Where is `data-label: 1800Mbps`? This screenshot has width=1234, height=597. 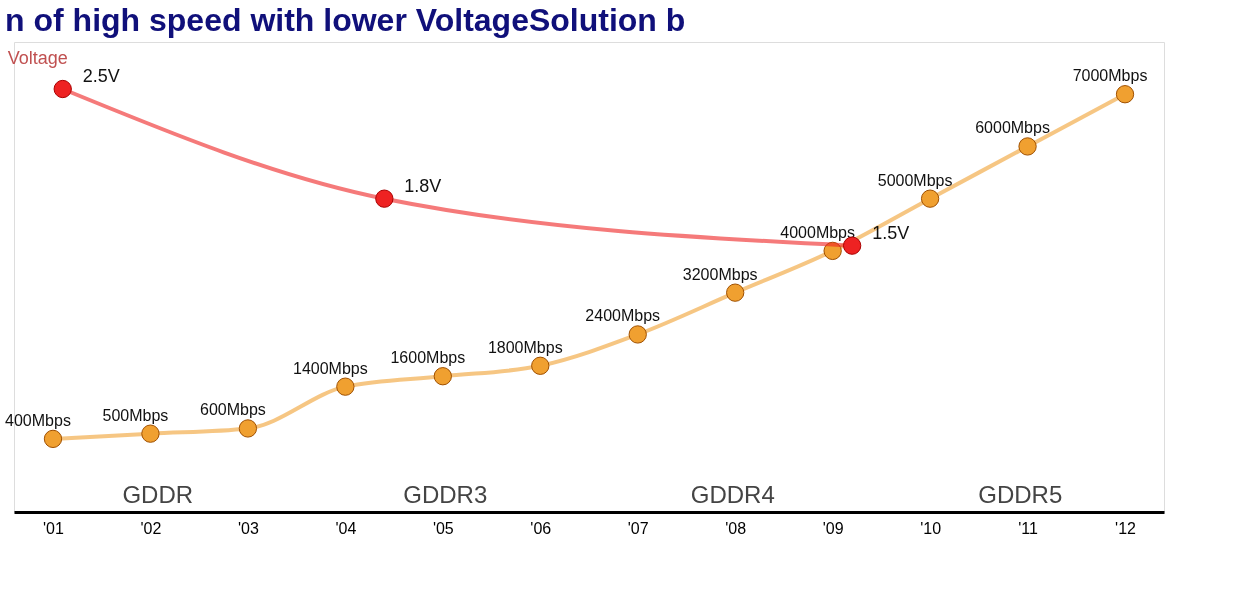
data-label: 1800Mbps is located at coordinates (525, 347).